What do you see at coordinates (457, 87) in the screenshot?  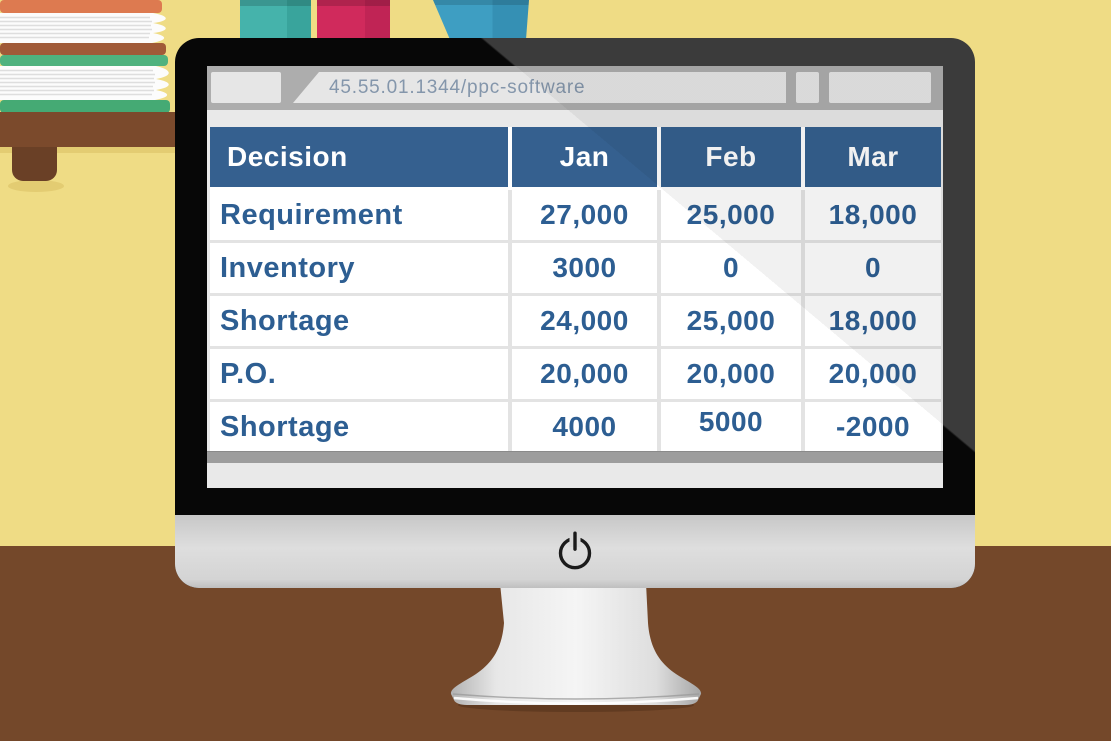 I see `url-text: 45.55.01.1344/ppc-software` at bounding box center [457, 87].